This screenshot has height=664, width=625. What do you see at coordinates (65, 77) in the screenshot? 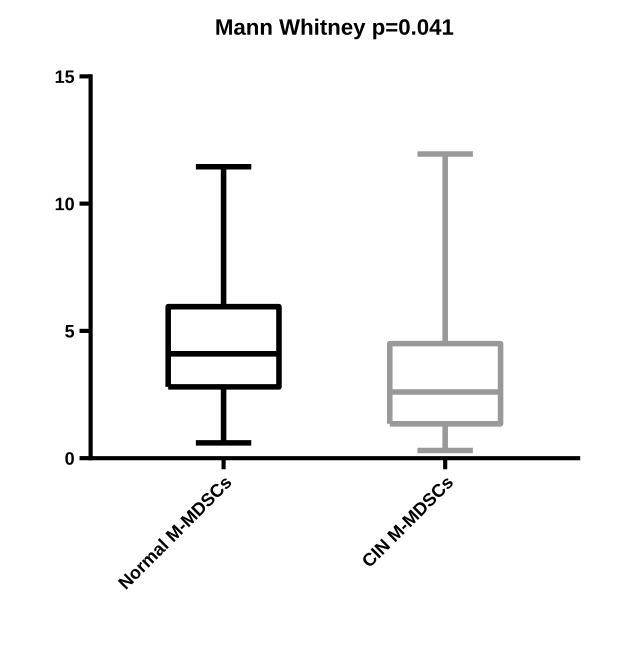
I see `y-tick-label: 15` at bounding box center [65, 77].